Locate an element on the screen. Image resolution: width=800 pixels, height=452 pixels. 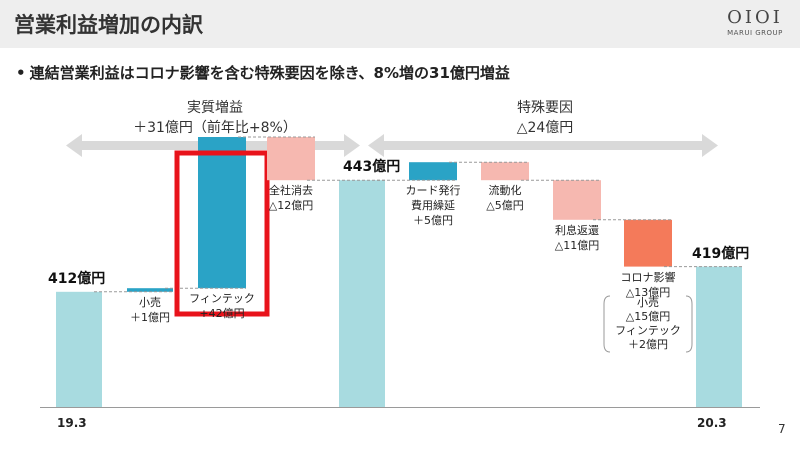
value-label-mid-line-0: 443億円 is located at coordinates (372, 167).